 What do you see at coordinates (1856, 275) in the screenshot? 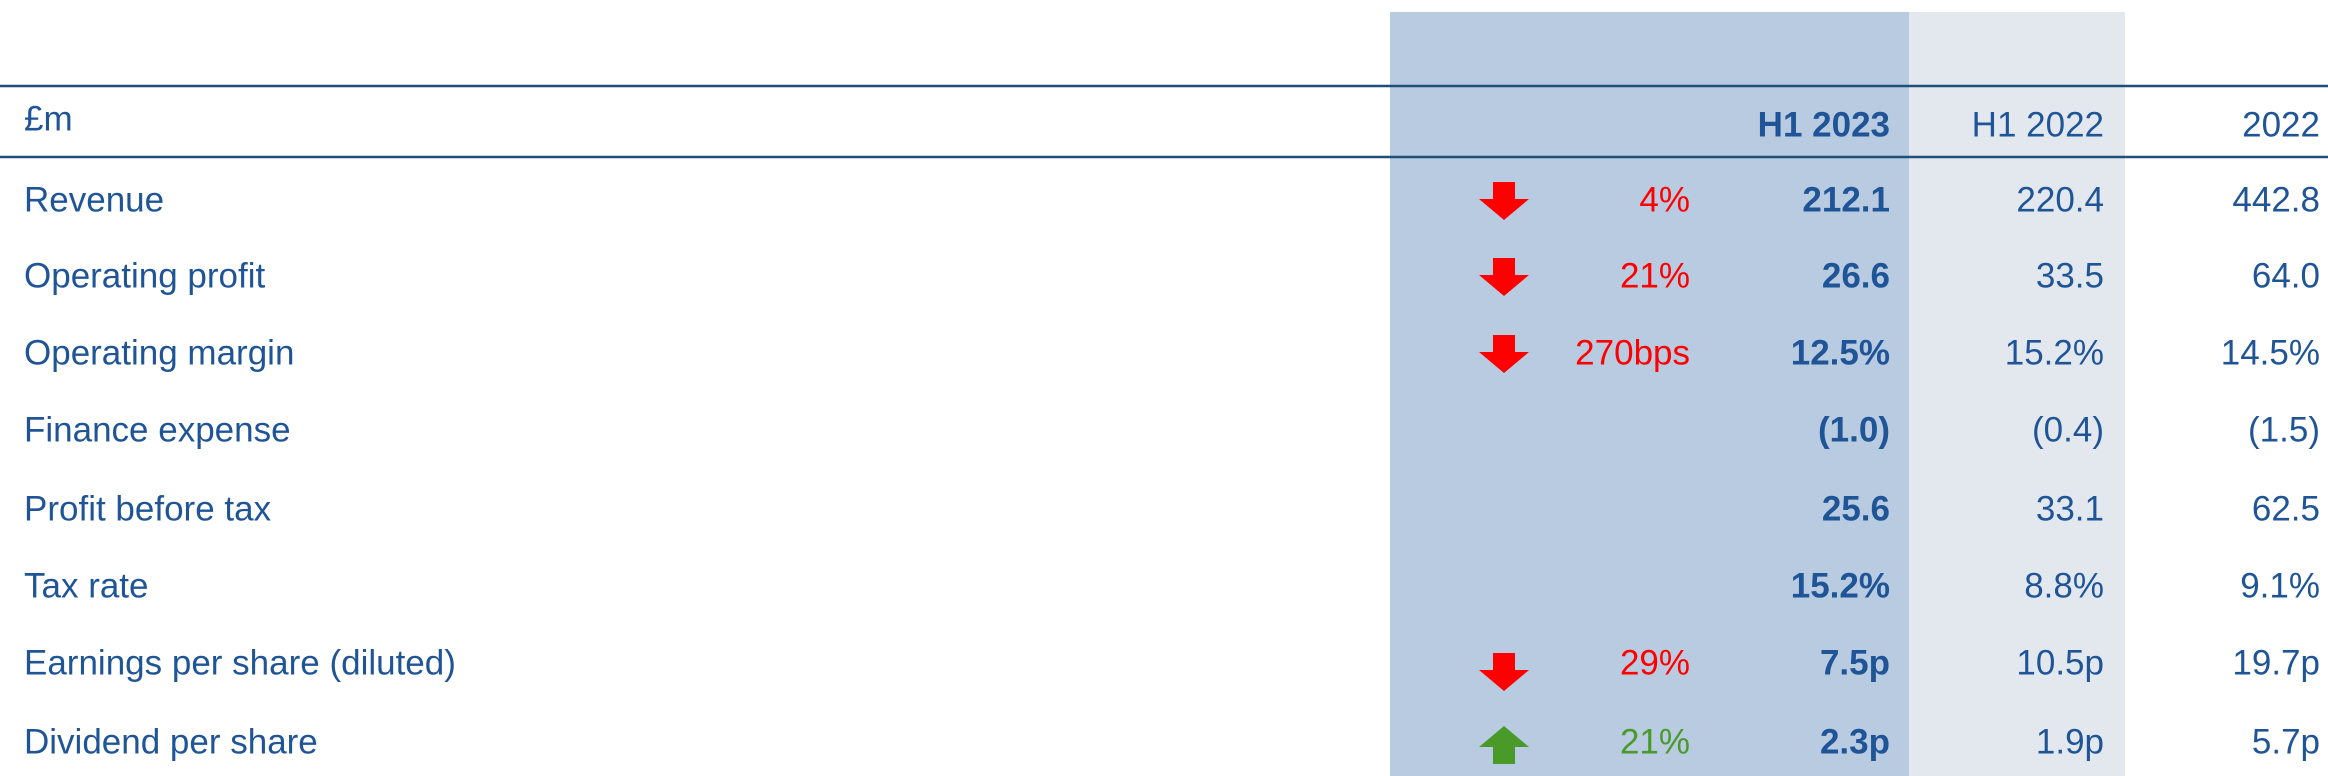
I see `value: 26.6` at bounding box center [1856, 275].